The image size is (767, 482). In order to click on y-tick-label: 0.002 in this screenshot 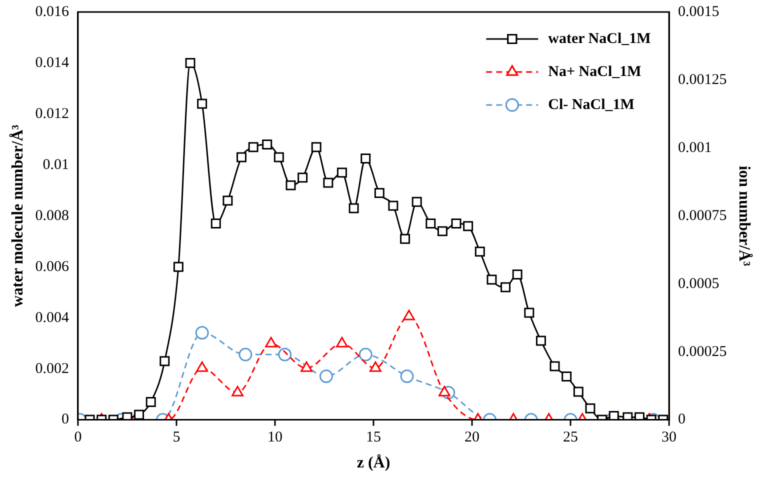, I will do `click(52, 368)`.